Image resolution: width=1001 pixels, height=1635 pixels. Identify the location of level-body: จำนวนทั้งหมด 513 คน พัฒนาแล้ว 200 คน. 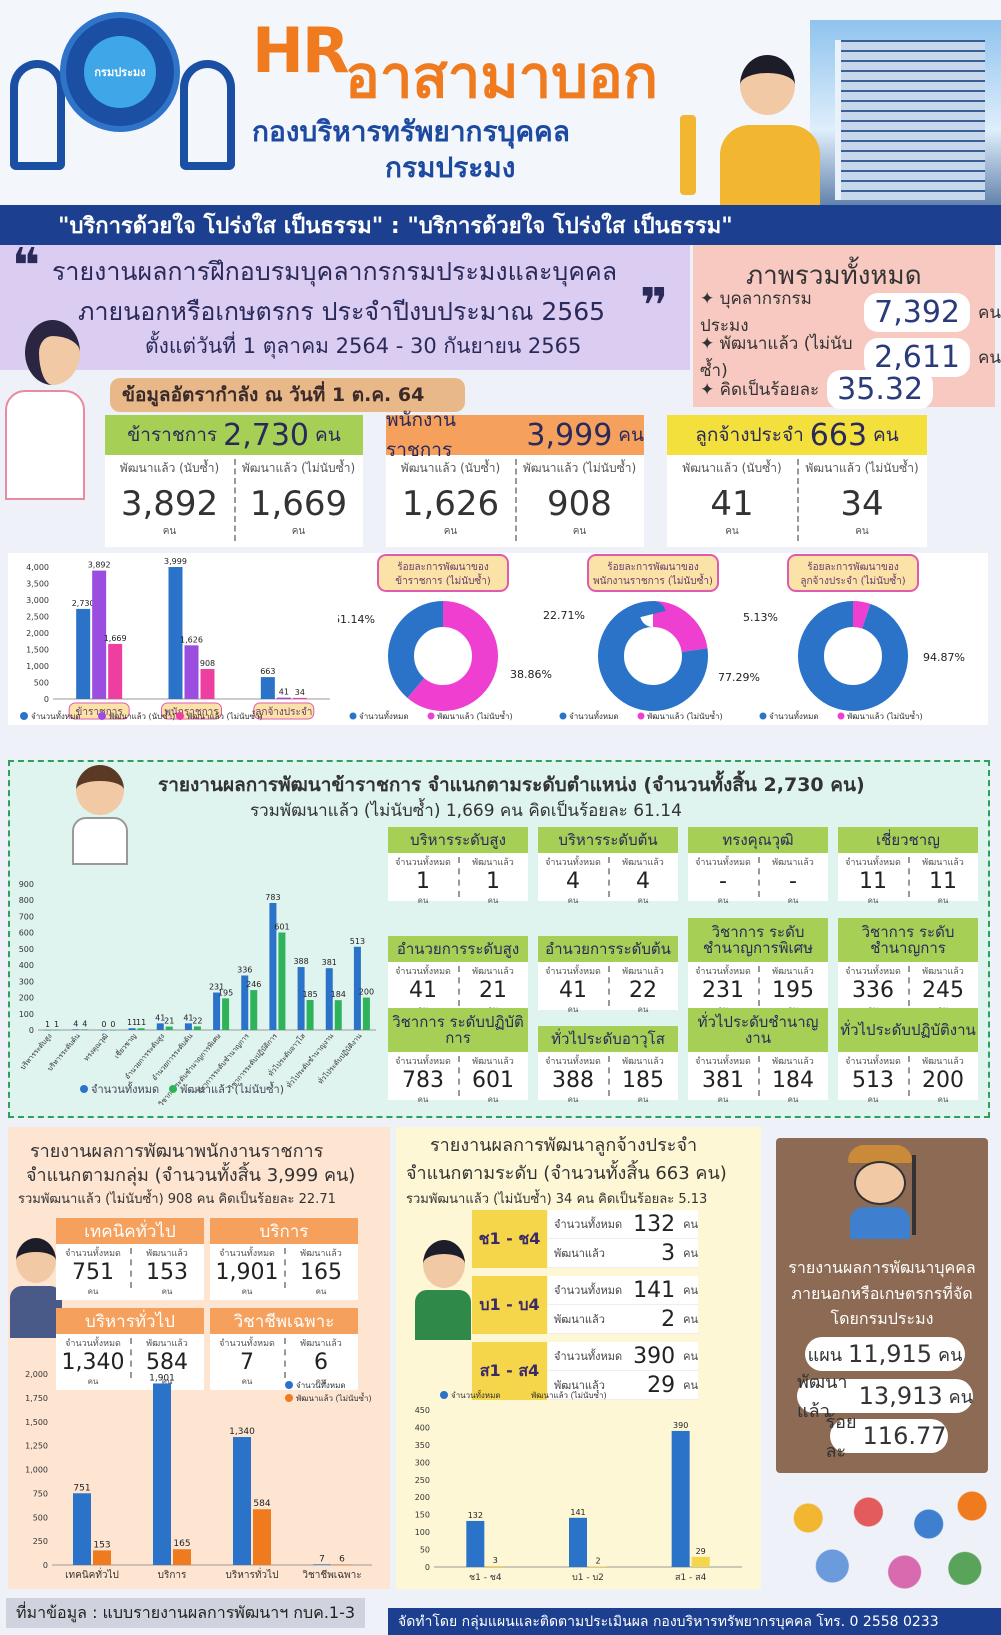
(908, 1078).